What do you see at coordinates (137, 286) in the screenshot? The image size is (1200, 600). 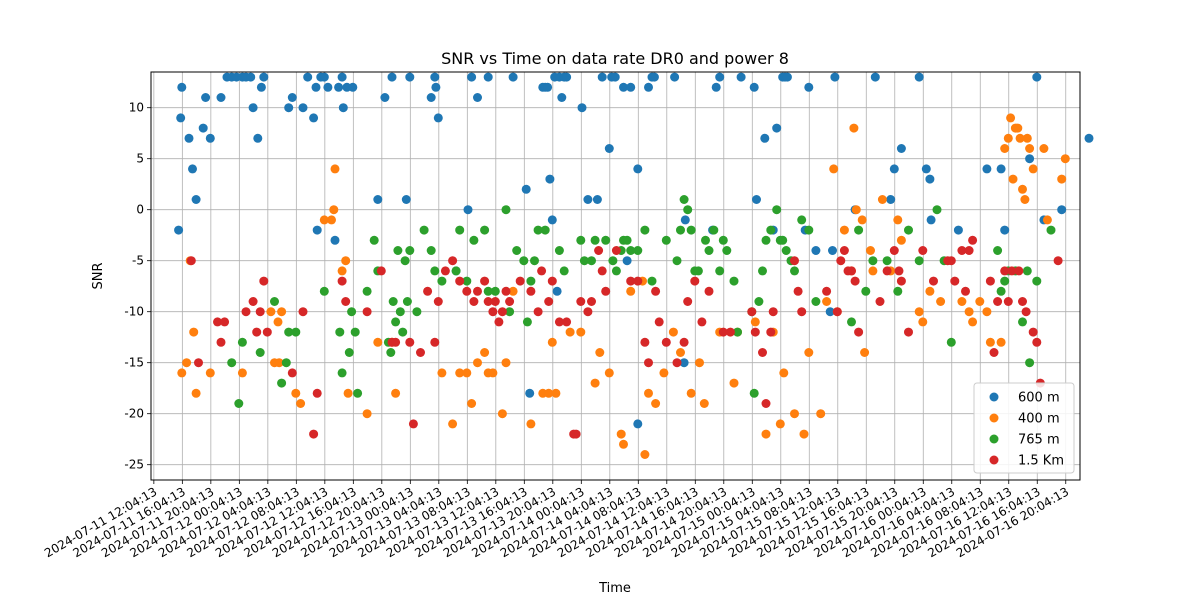 I see `y-axis: -25 -20 -15 -10 -5 0 5 10` at bounding box center [137, 286].